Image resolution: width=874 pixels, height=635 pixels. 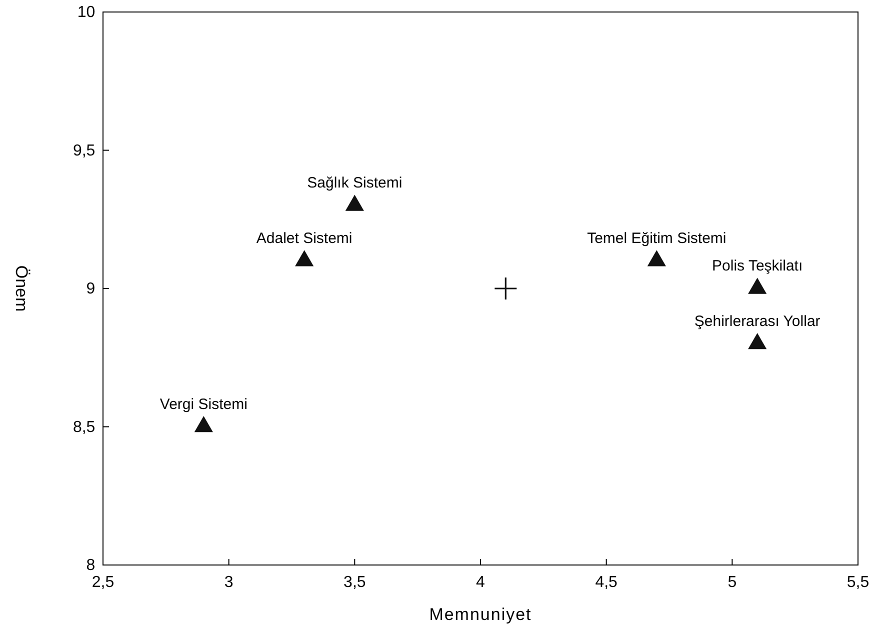 What do you see at coordinates (481, 583) in the screenshot?
I see `x-tick-label: 4` at bounding box center [481, 583].